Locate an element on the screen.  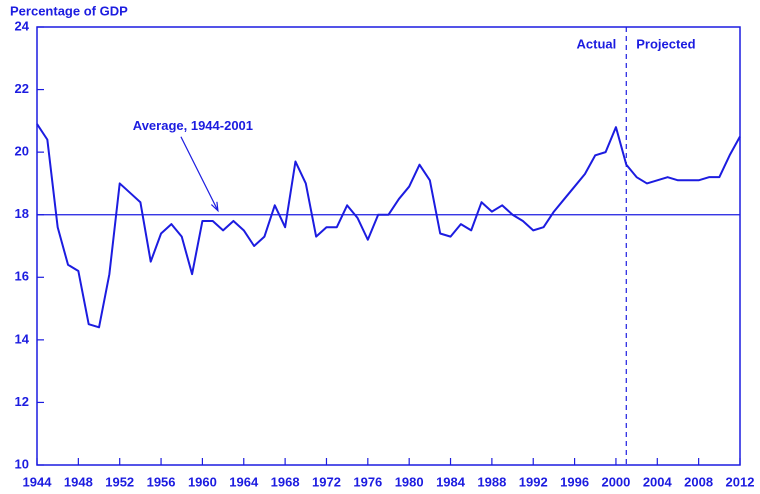
y-tick-label: 16 is located at coordinates (22, 276).